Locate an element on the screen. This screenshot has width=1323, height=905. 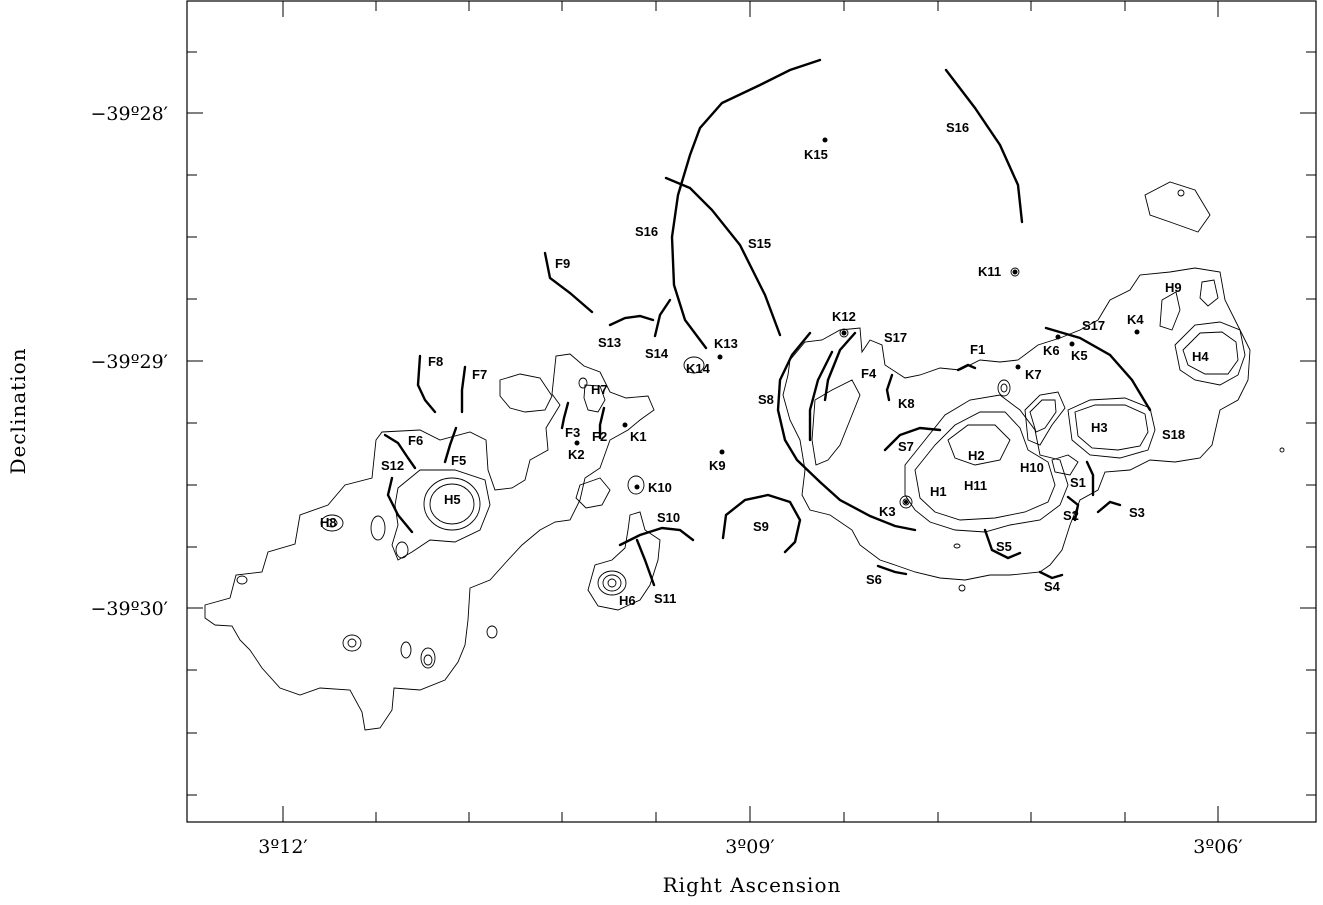
label-f2: F2 is located at coordinates (599, 436).